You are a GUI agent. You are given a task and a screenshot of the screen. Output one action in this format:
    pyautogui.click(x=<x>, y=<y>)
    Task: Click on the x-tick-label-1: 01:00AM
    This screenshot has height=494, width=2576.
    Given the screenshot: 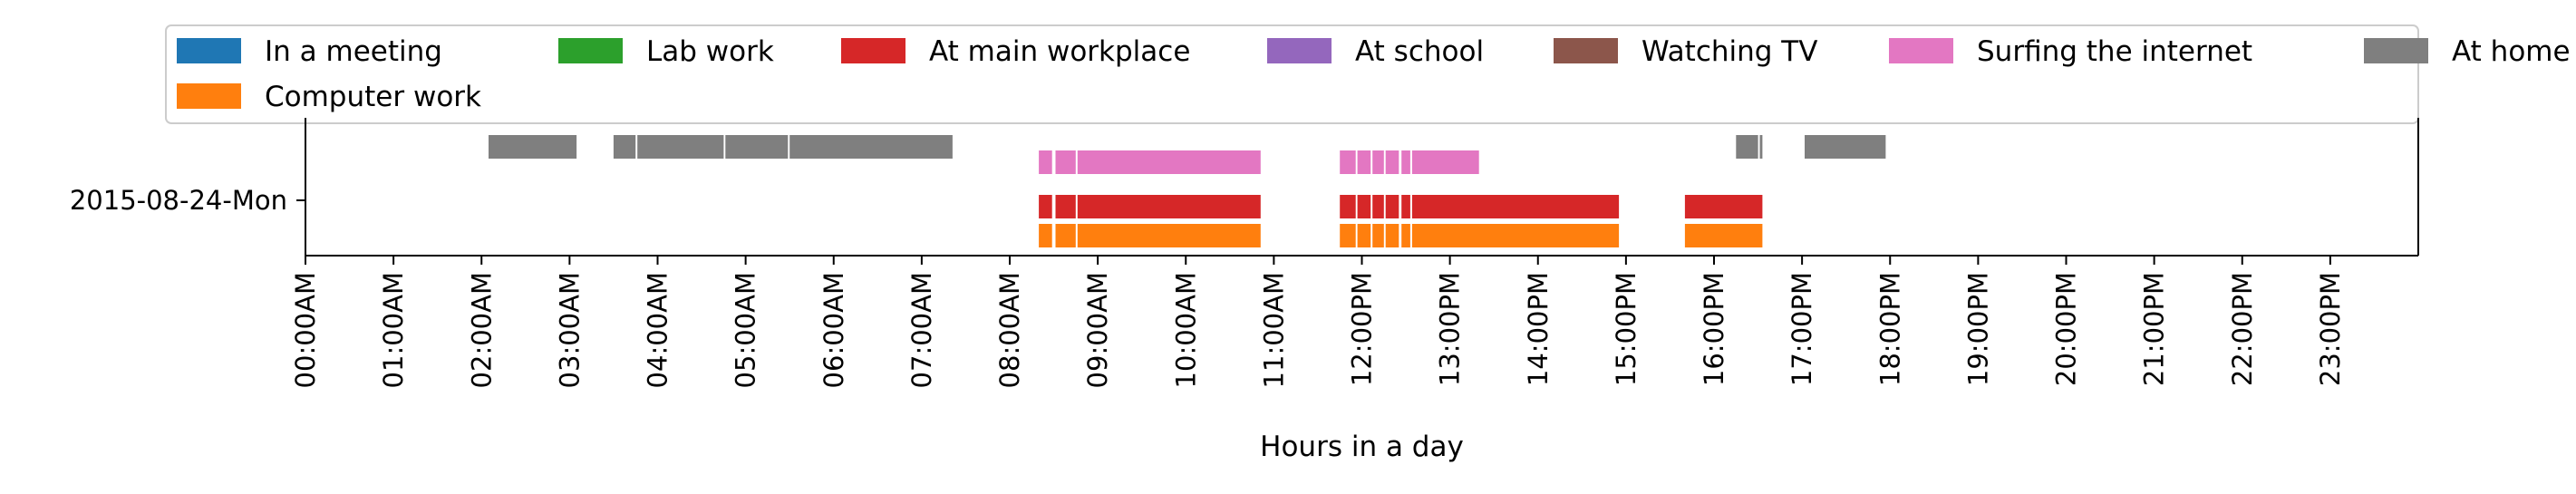 What is the action you would take?
    pyautogui.click(x=393, y=330)
    